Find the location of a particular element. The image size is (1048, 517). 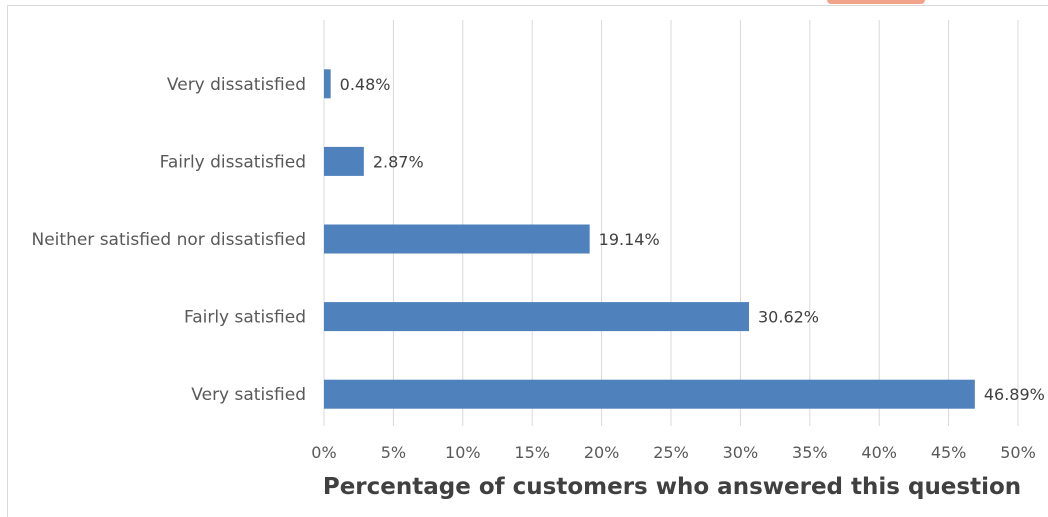

data-label: 2.87% is located at coordinates (398, 161).